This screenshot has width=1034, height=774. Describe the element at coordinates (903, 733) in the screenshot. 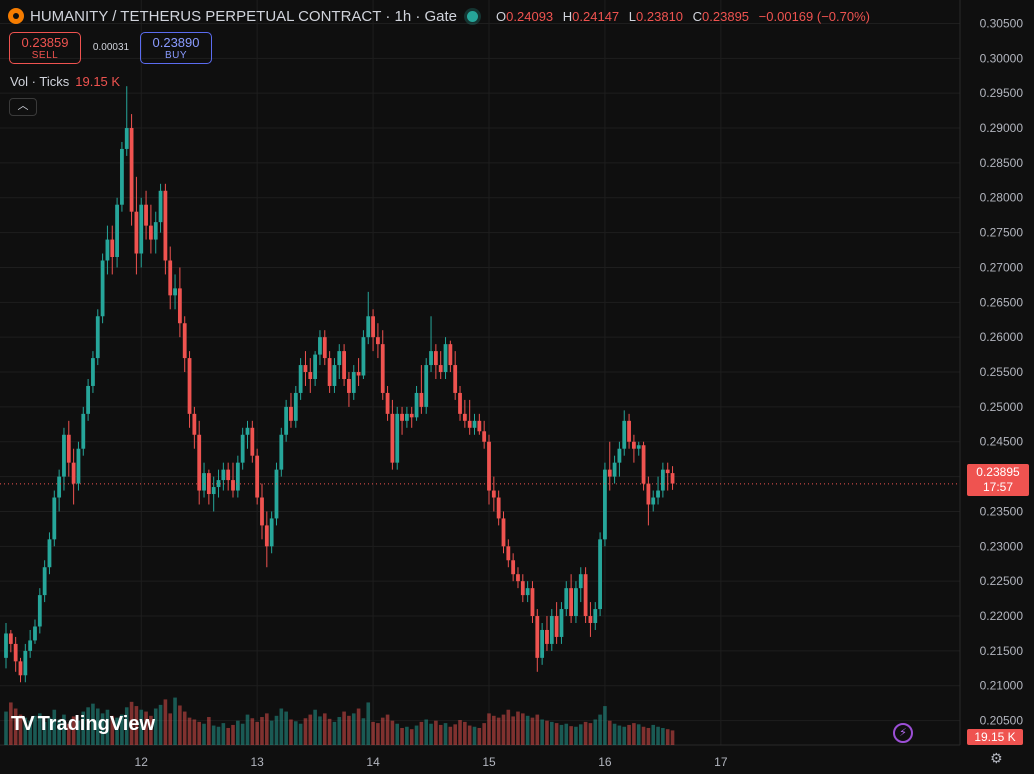

I see `lightning-icon: ⚡` at that location.